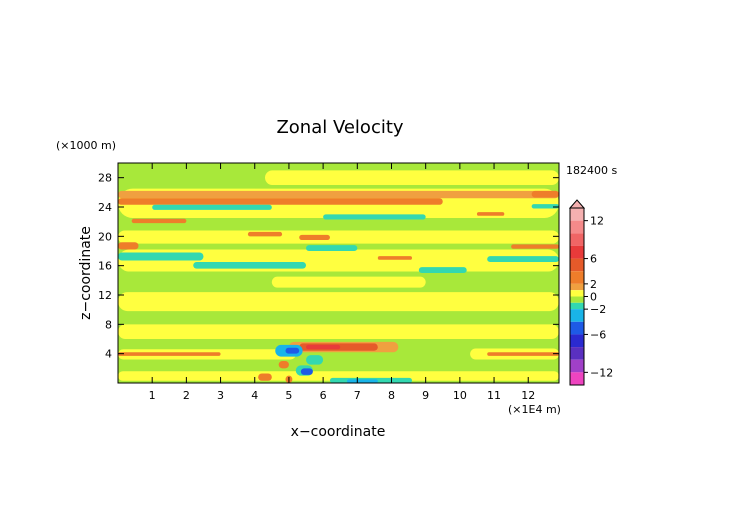 The height and width of the screenshot is (532, 752). Describe the element at coordinates (254, 395) in the screenshot. I see `x-tick-label: 4` at that location.